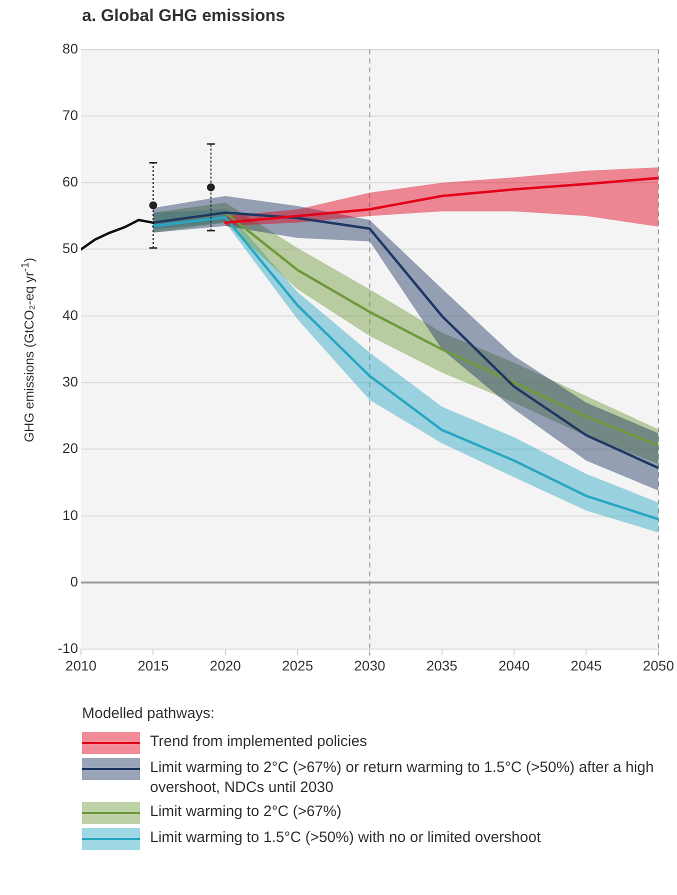 Image resolution: width=677 pixels, height=895 pixels. I want to click on y-tick-label: 40, so click(70, 314).